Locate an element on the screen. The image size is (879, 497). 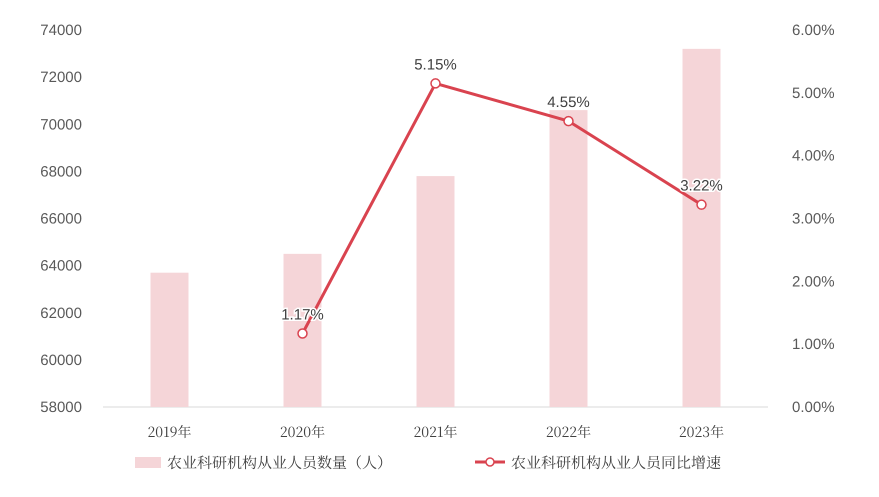
y-tick-label: 62000 is located at coordinates (61, 313).